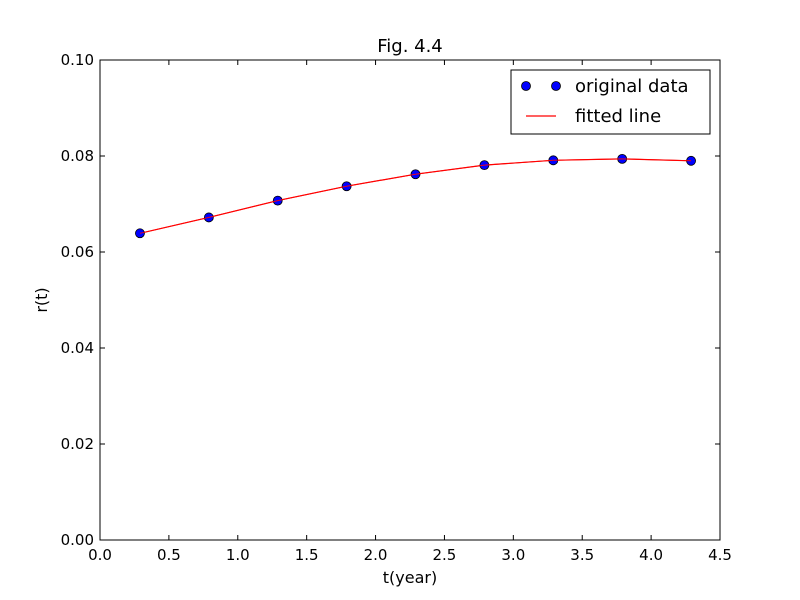 This screenshot has width=800, height=600. What do you see at coordinates (140, 233) in the screenshot?
I see `data-point` at bounding box center [140, 233].